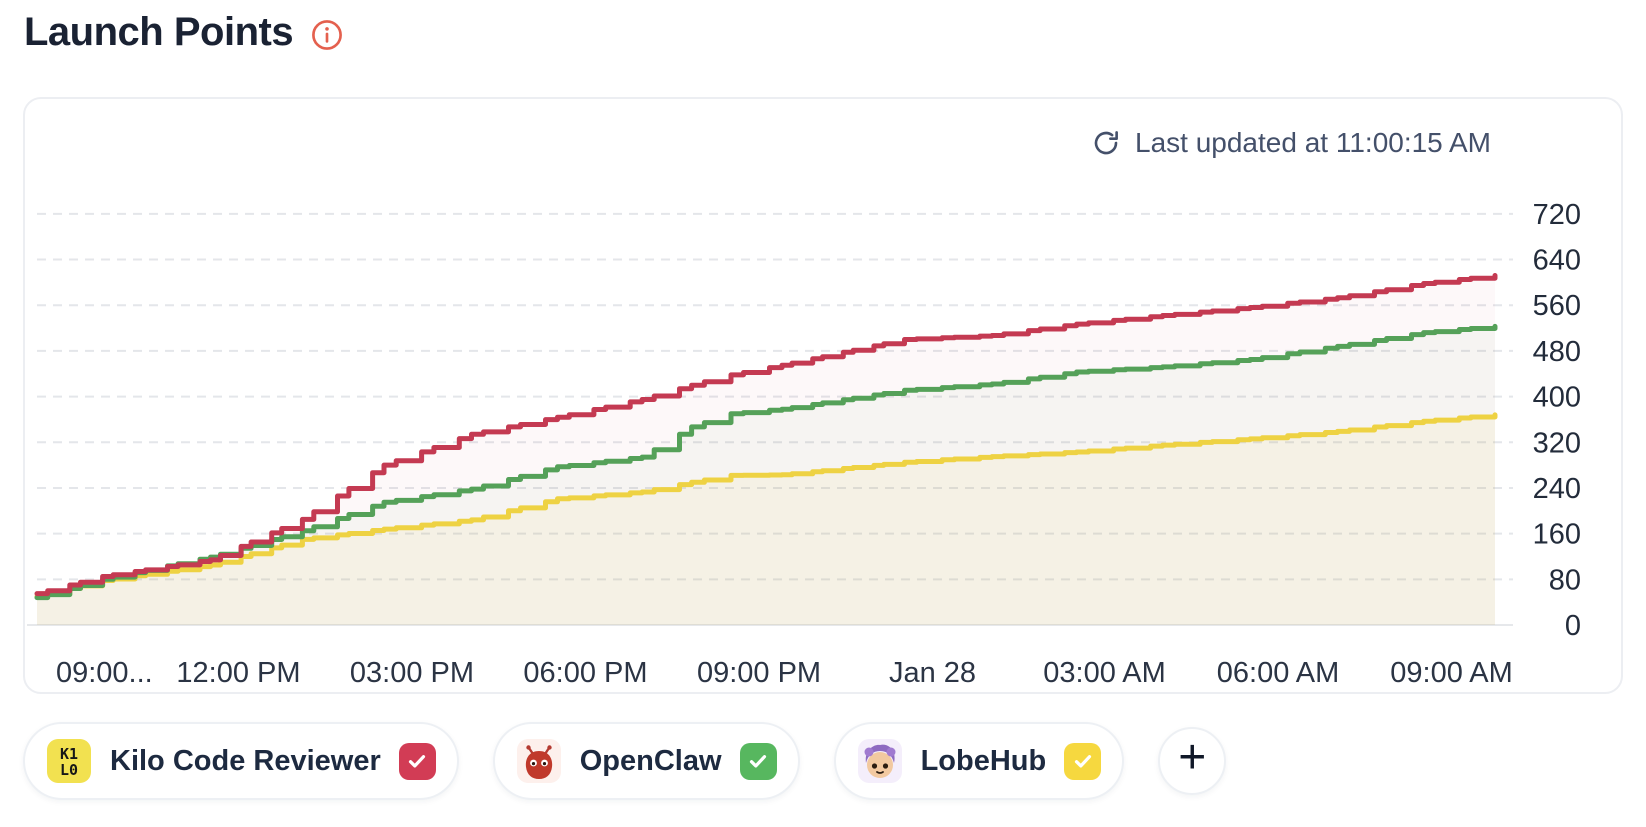 The height and width of the screenshot is (827, 1646). I want to click on x-tick-label: 09:00 AM, so click(1451, 673).